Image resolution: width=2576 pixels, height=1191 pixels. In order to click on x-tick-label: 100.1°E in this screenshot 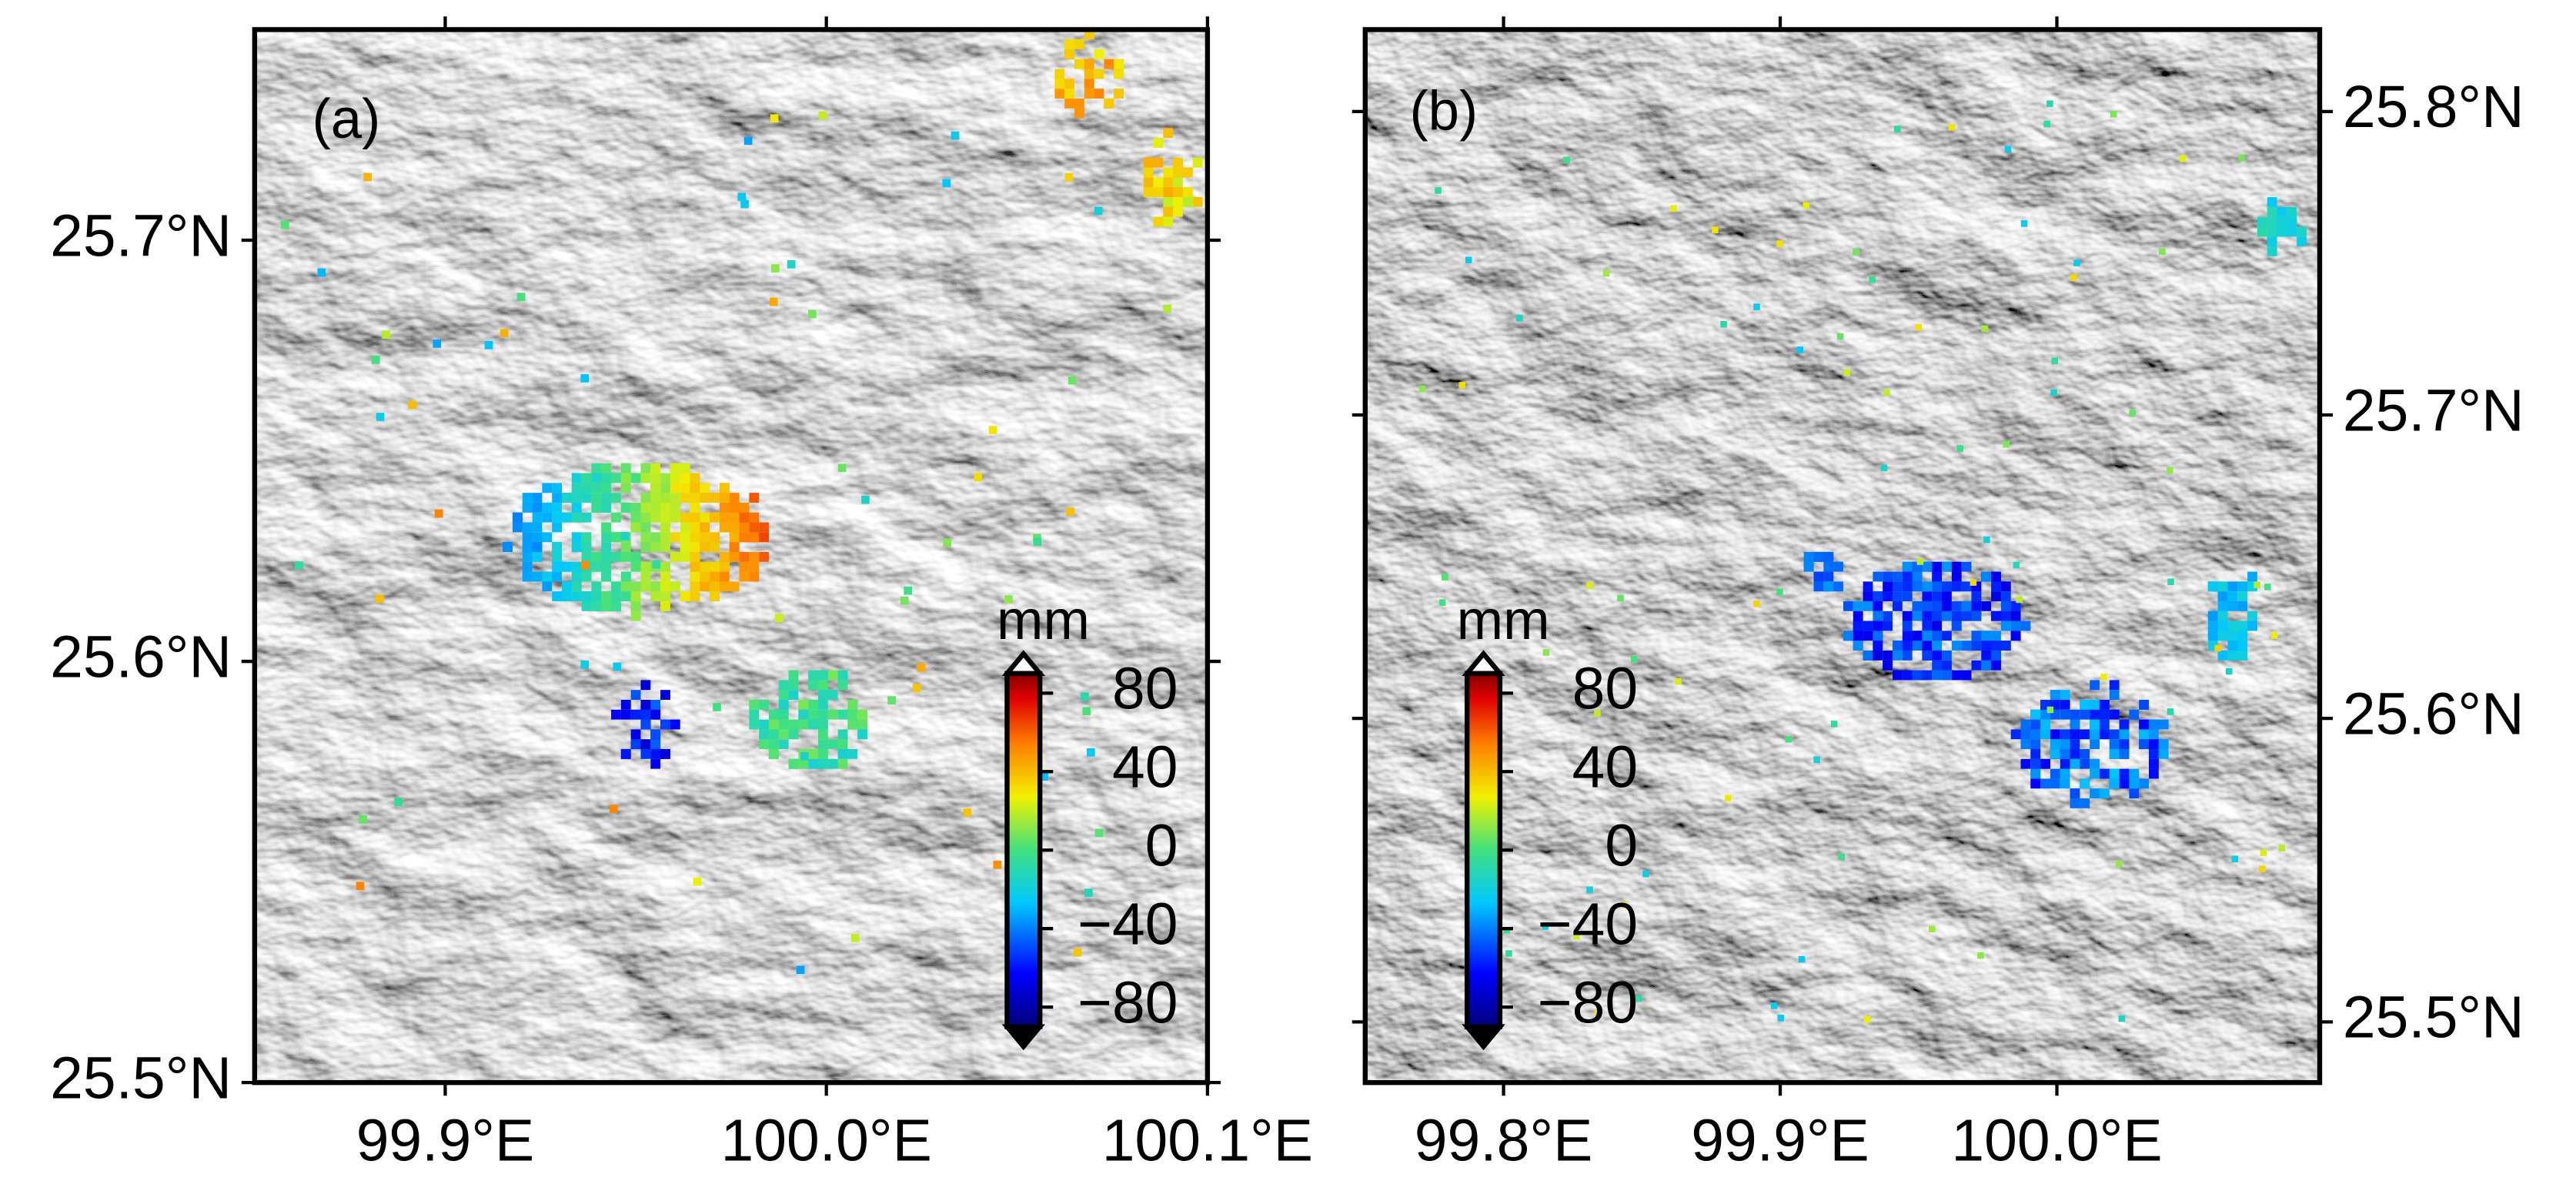, I will do `click(1207, 1141)`.